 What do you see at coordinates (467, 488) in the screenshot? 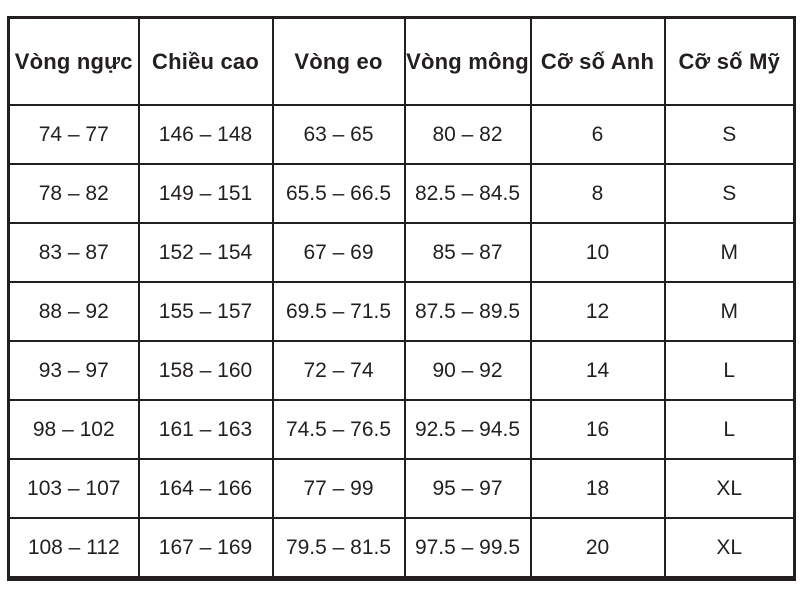
I see `table-cell: 95 – 97` at bounding box center [467, 488].